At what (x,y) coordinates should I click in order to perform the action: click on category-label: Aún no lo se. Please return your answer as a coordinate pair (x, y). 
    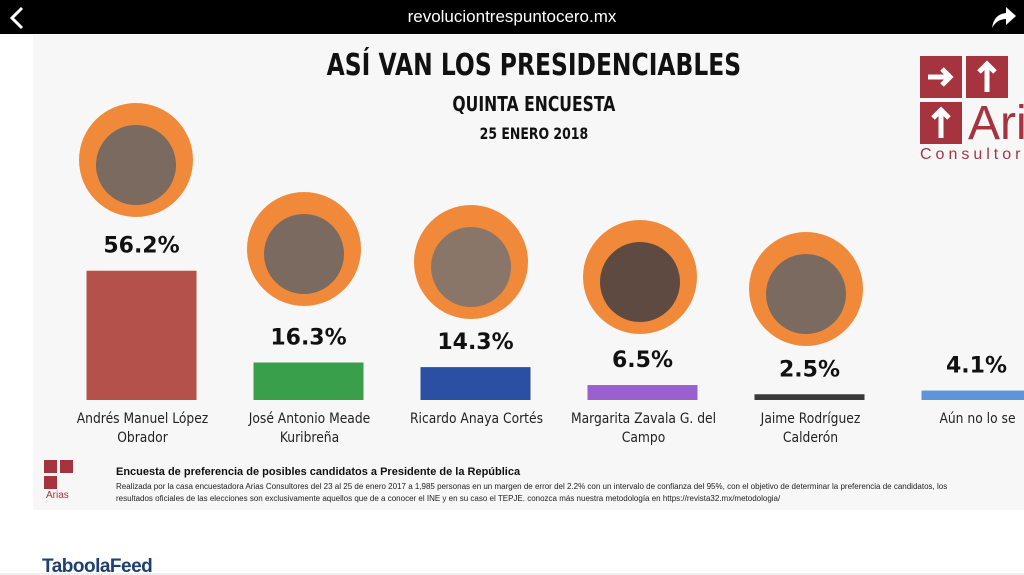
    Looking at the image, I should click on (977, 419).